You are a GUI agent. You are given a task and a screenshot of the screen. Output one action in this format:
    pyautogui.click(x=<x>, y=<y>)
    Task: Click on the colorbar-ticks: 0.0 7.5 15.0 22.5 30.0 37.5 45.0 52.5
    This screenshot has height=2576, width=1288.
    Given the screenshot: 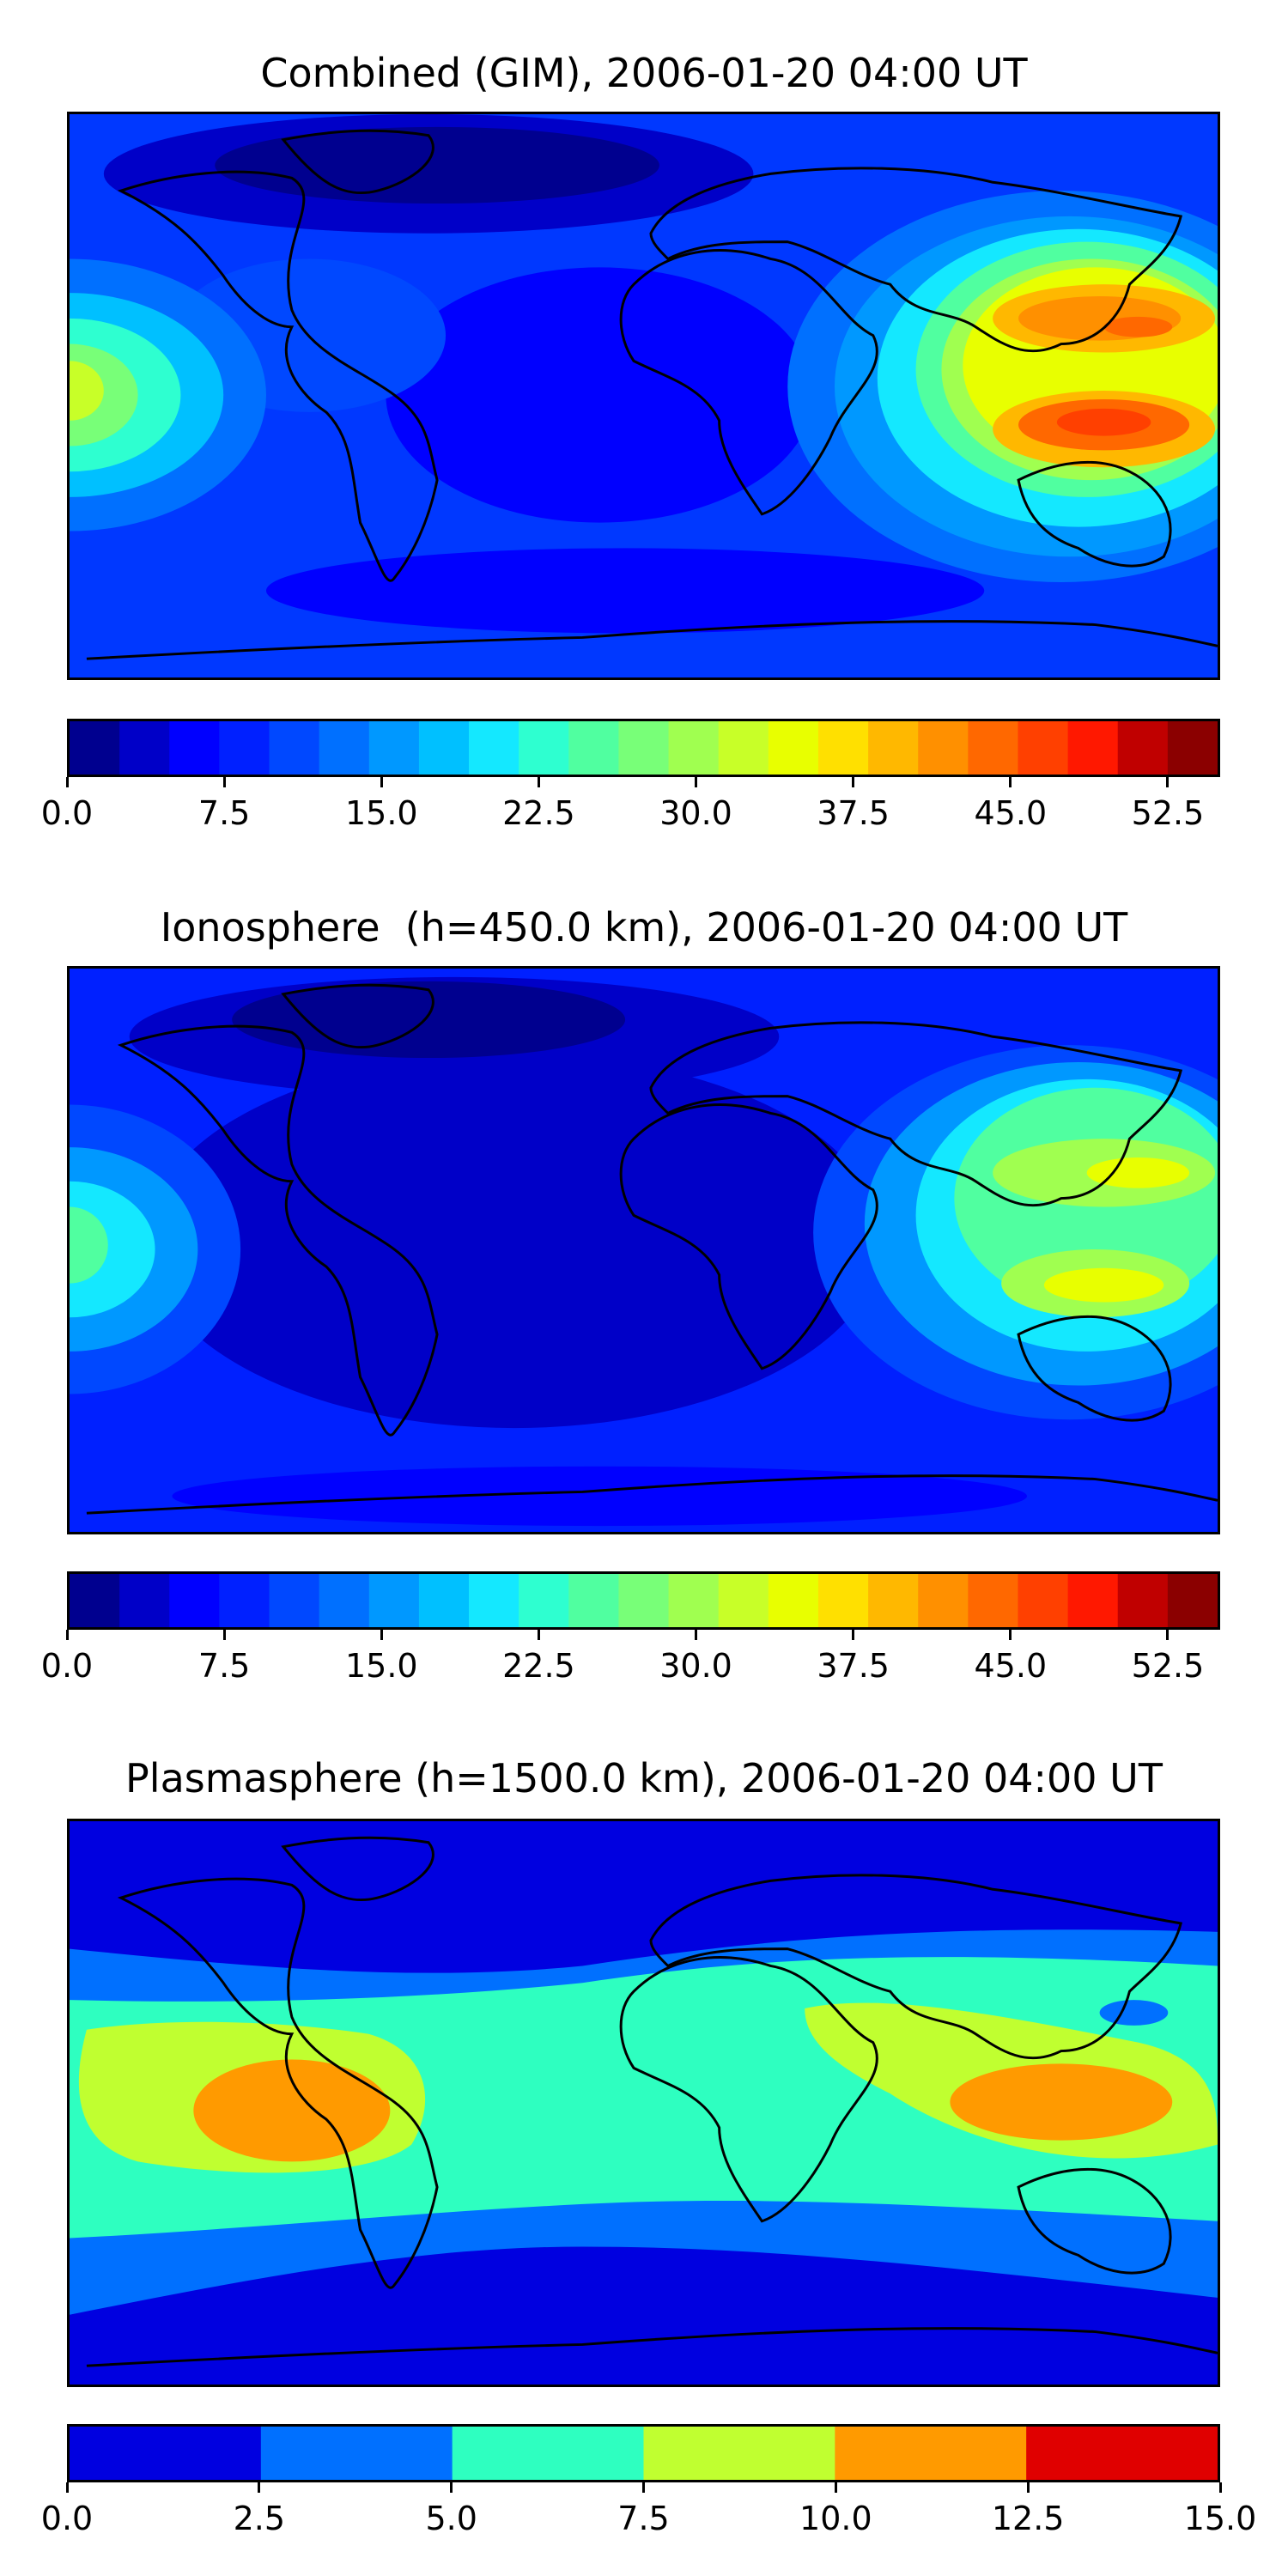 What is the action you would take?
    pyautogui.click(x=630, y=1657)
    